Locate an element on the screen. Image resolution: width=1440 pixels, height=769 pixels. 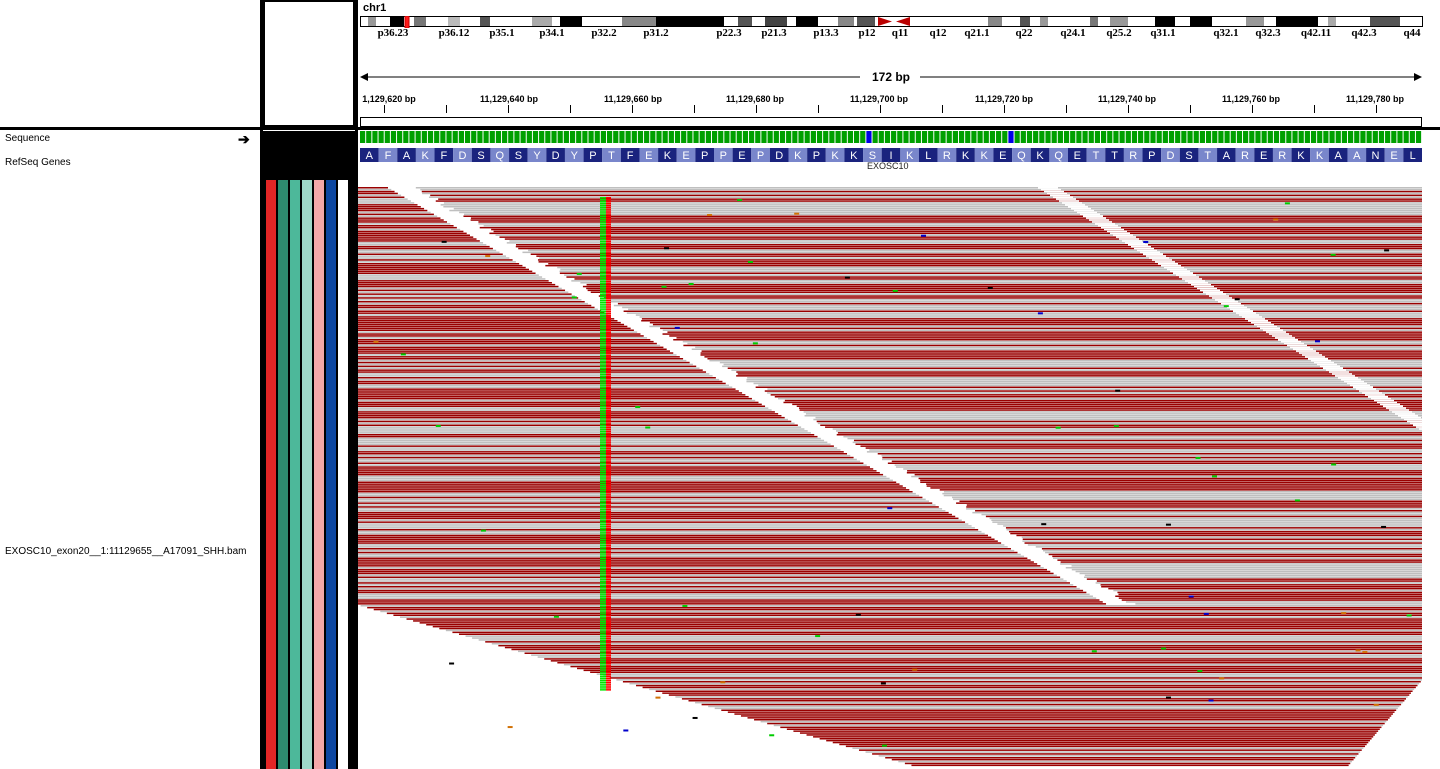
right-arrow-icon: ➔ is located at coordinates (244, 139).